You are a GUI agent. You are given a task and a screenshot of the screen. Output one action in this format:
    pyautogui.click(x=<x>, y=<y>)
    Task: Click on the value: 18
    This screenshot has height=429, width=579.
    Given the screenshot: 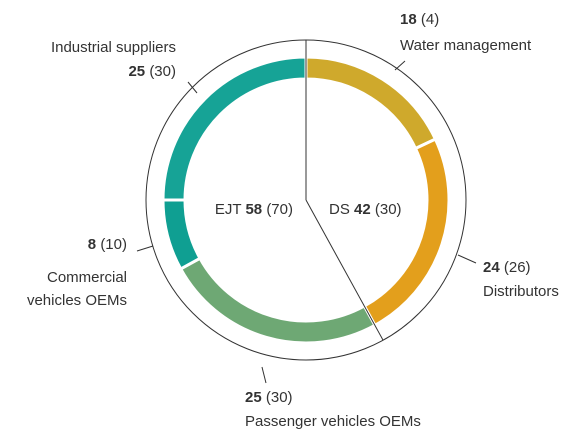 What is the action you would take?
    pyautogui.click(x=408, y=19)
    